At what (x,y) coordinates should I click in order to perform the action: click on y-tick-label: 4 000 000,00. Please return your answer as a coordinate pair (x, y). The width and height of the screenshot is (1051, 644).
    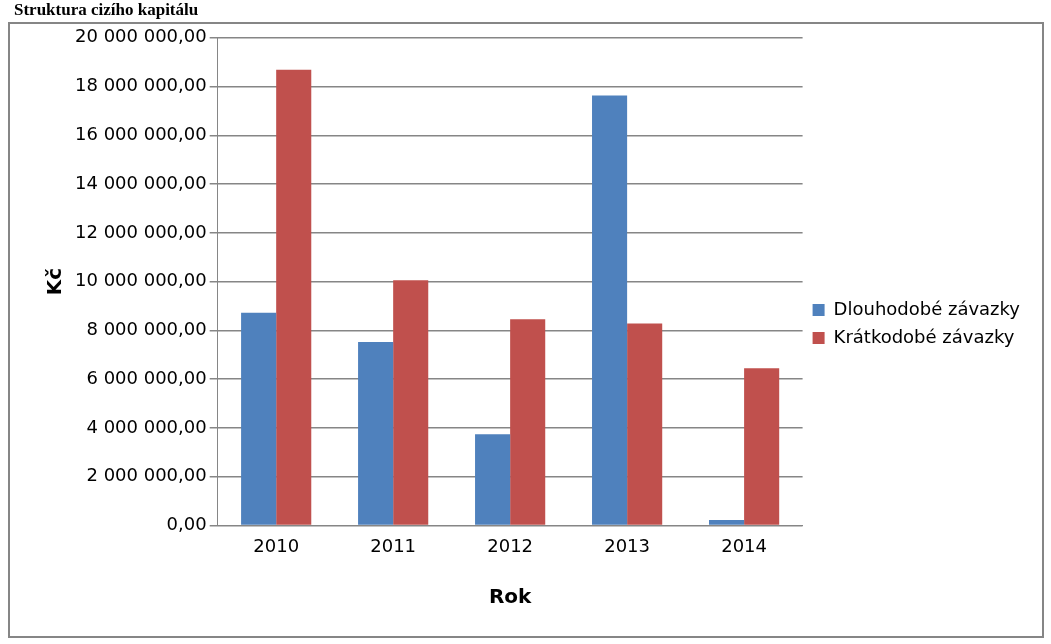
    Looking at the image, I should click on (146, 426).